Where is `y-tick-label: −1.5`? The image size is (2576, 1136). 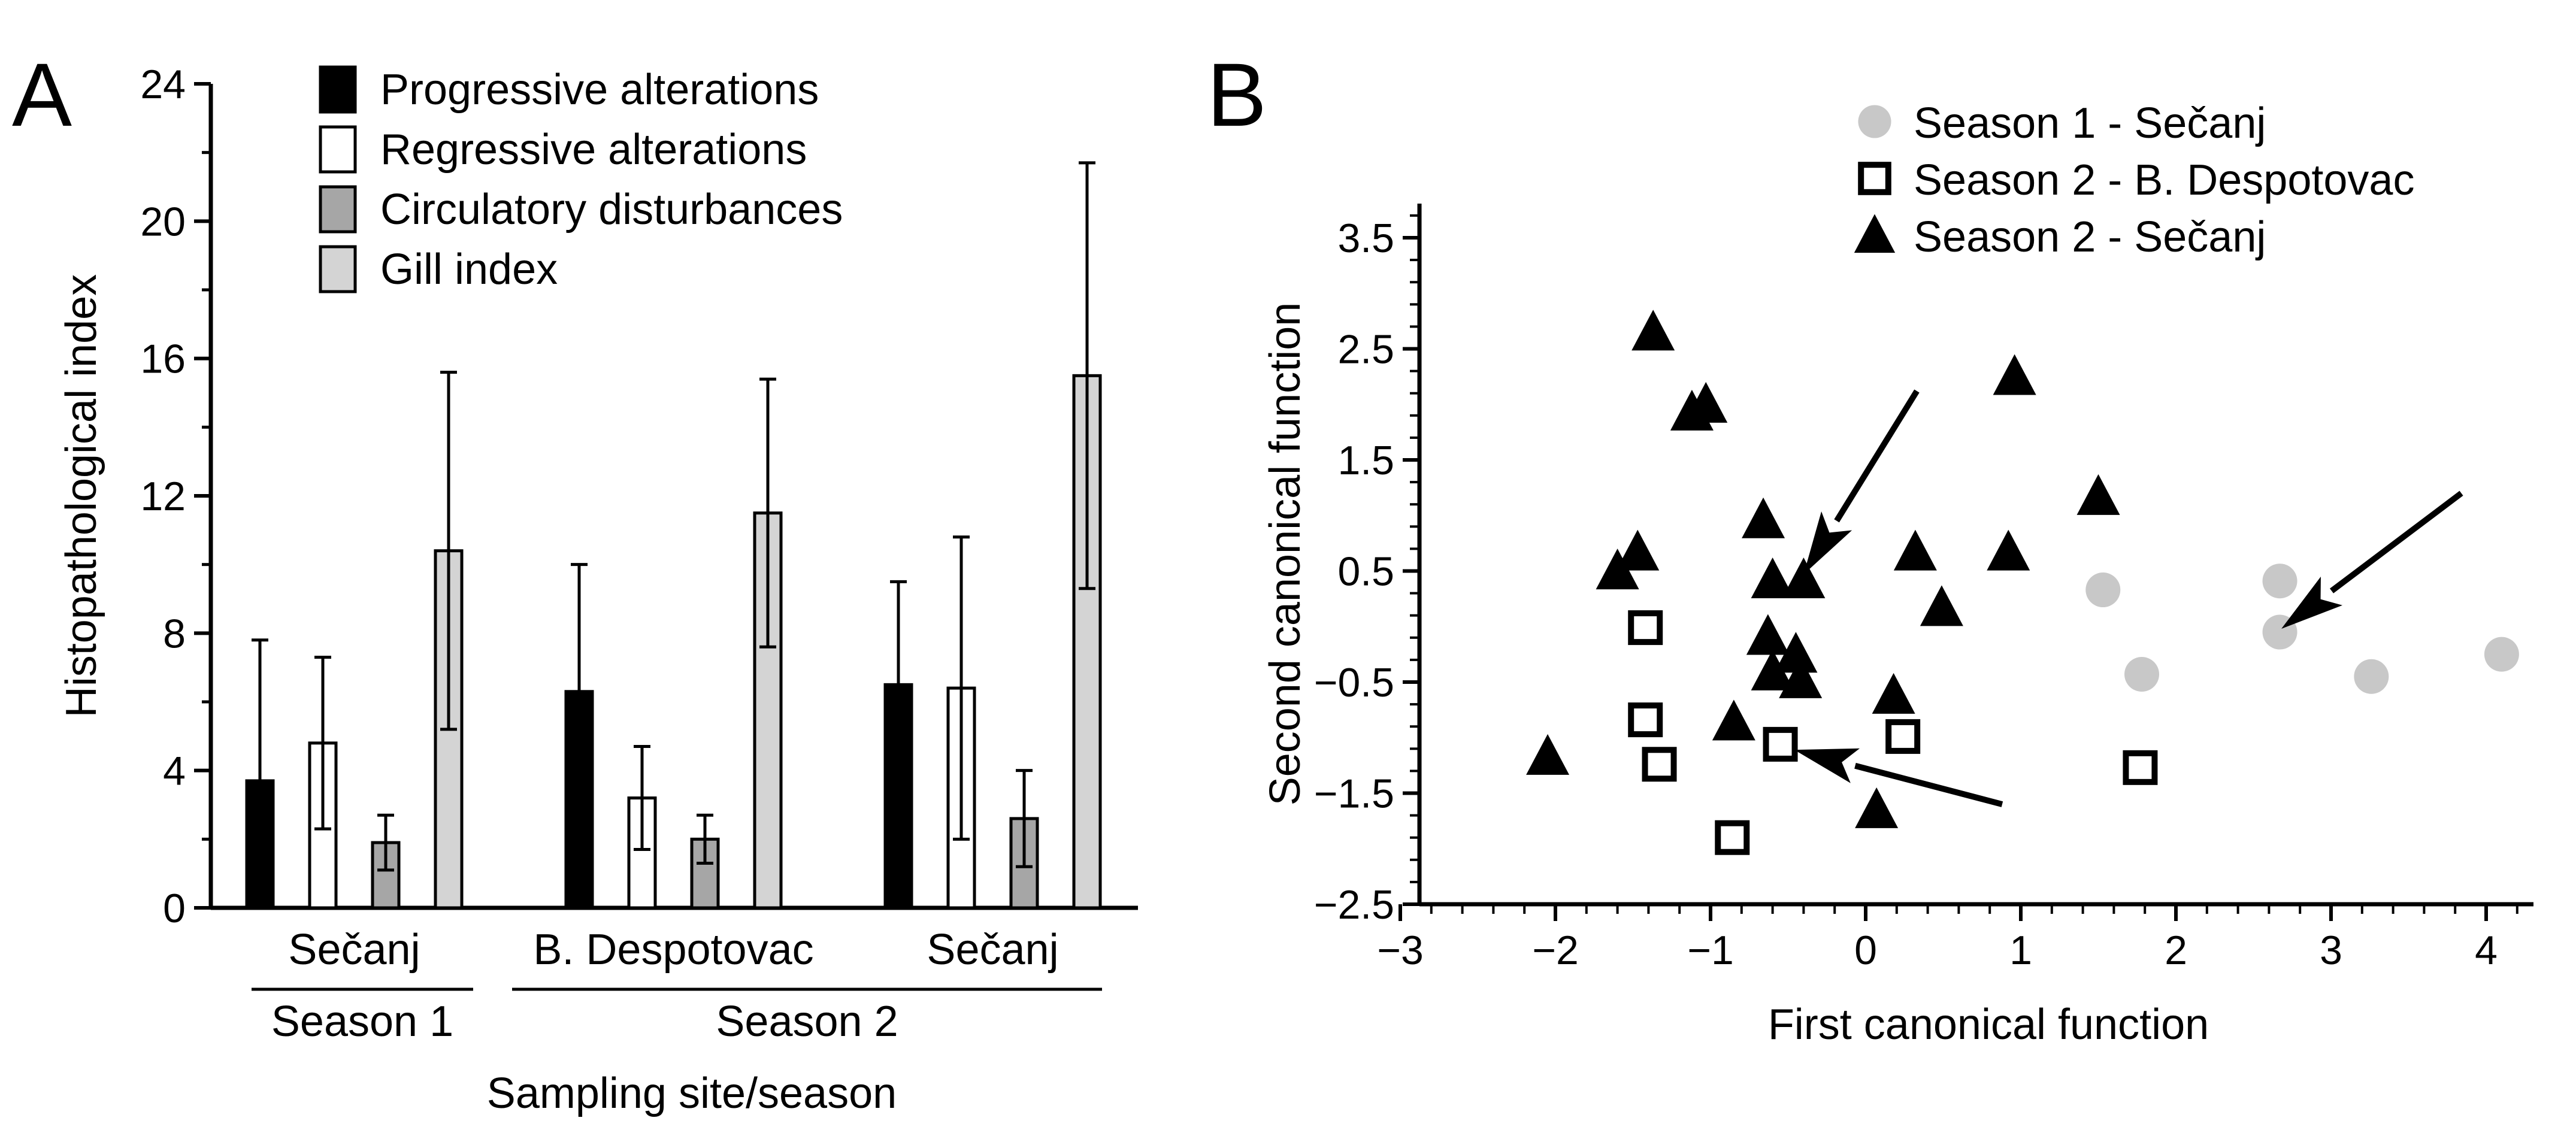
y-tick-label: −1.5 is located at coordinates (1354, 794).